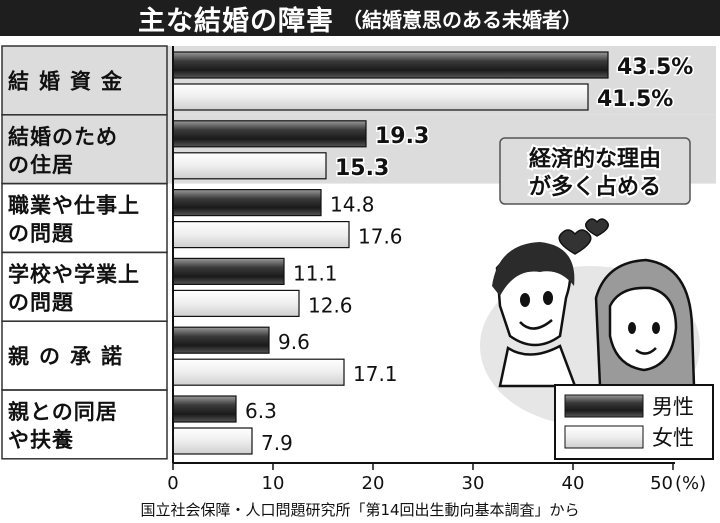 This screenshot has height=523, width=720. I want to click on category-label: 親との同居, so click(63, 412).